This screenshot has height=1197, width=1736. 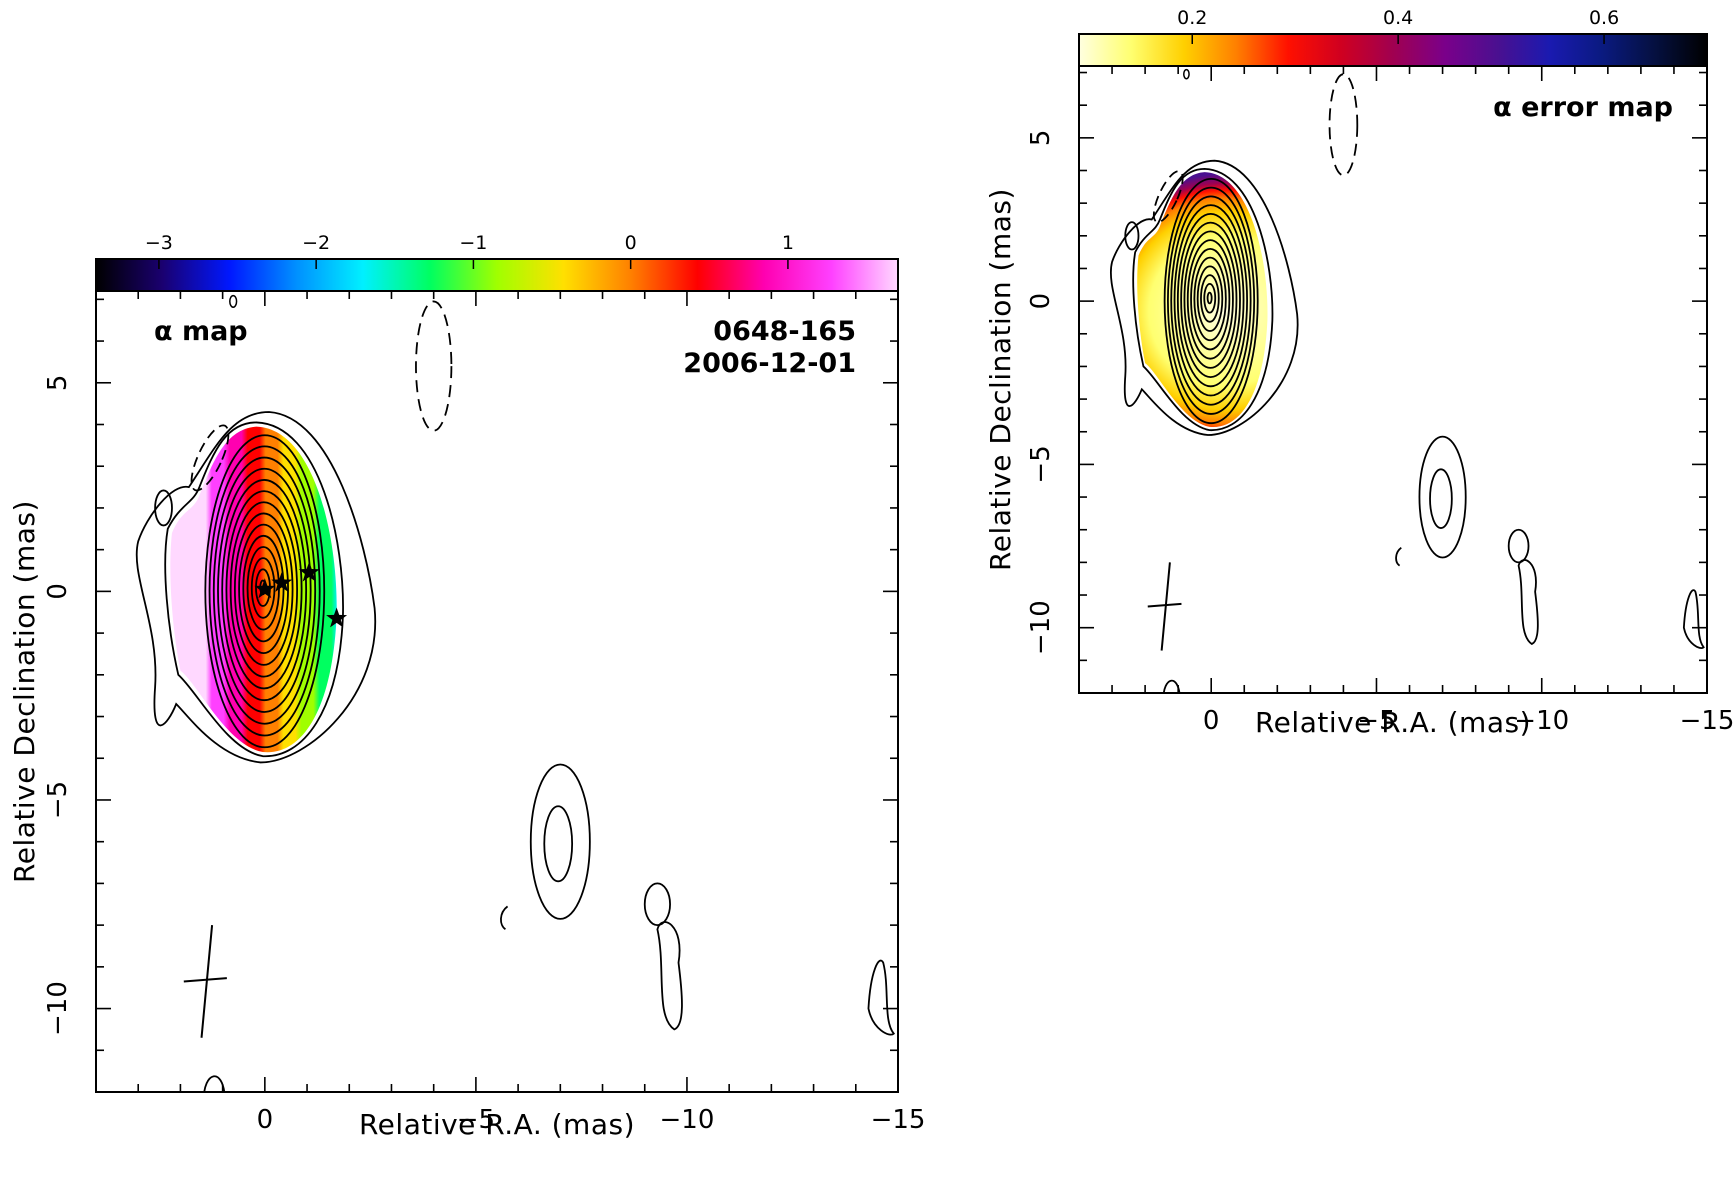 What do you see at coordinates (1192, 18) in the screenshot?
I see `colorbar-tick-label: 0.2` at bounding box center [1192, 18].